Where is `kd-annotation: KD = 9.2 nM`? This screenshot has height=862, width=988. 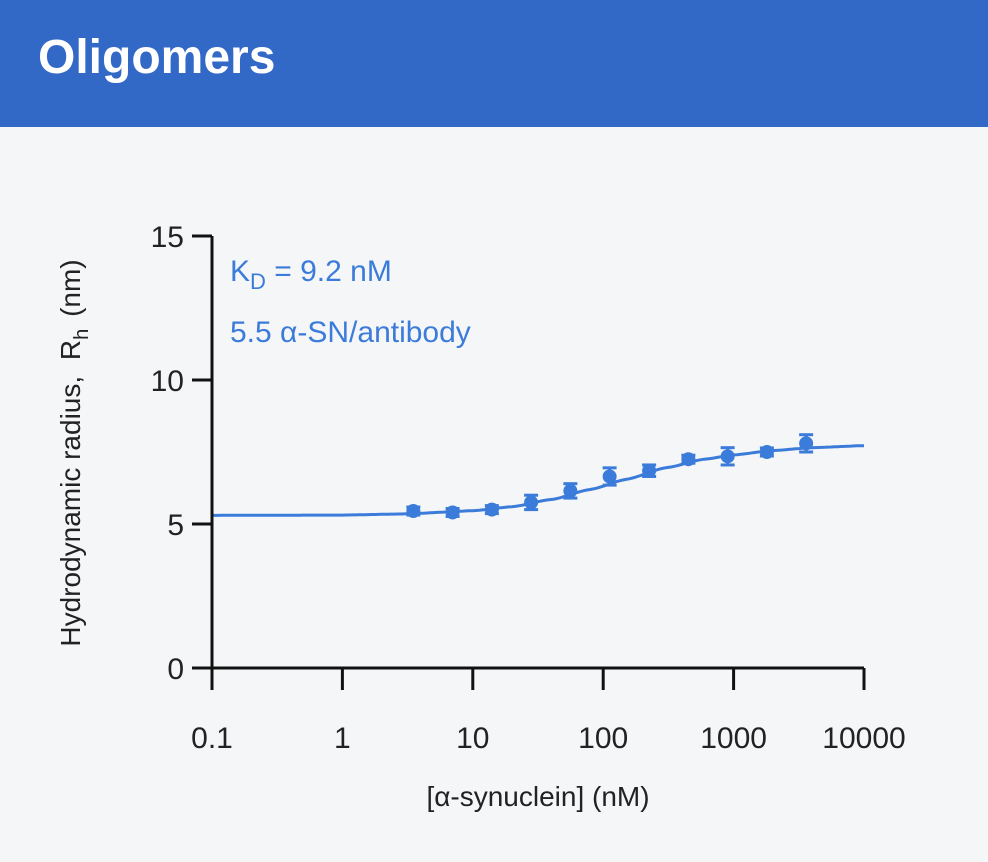 kd-annotation: KD = 9.2 nM is located at coordinates (311, 274).